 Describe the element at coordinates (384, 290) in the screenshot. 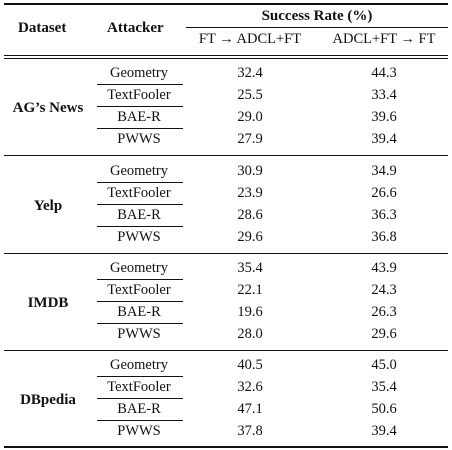

I see `value-cell-adcl-to-ft: 24.3` at that location.